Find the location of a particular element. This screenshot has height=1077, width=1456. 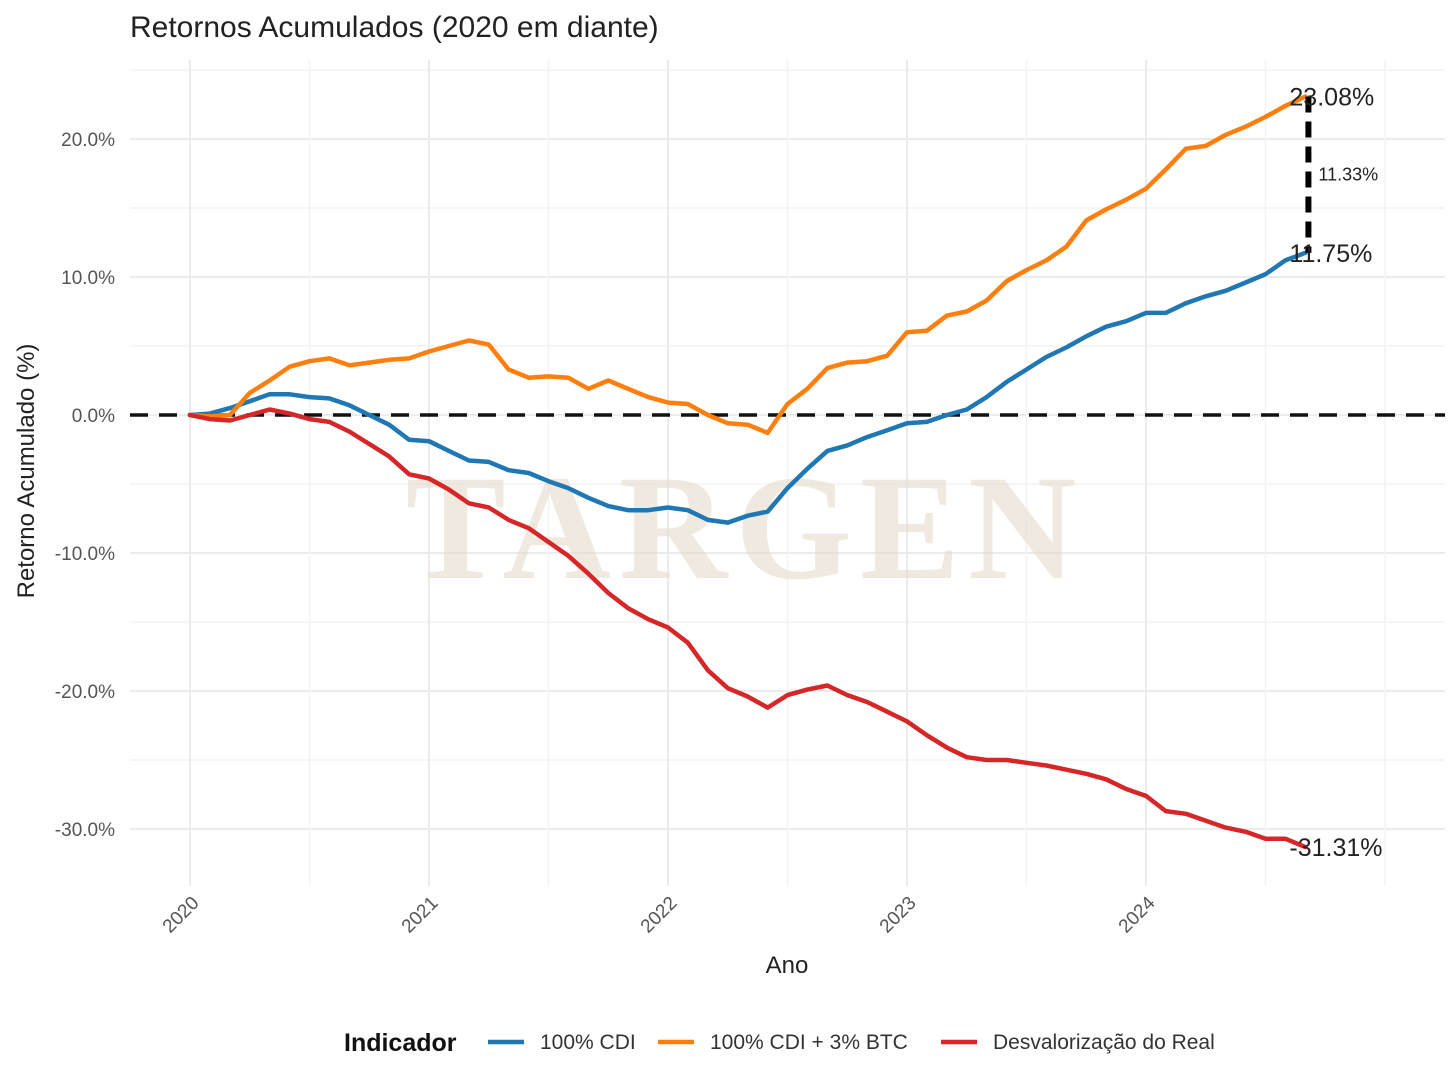

x-axis-label: Ano is located at coordinates (787, 965).